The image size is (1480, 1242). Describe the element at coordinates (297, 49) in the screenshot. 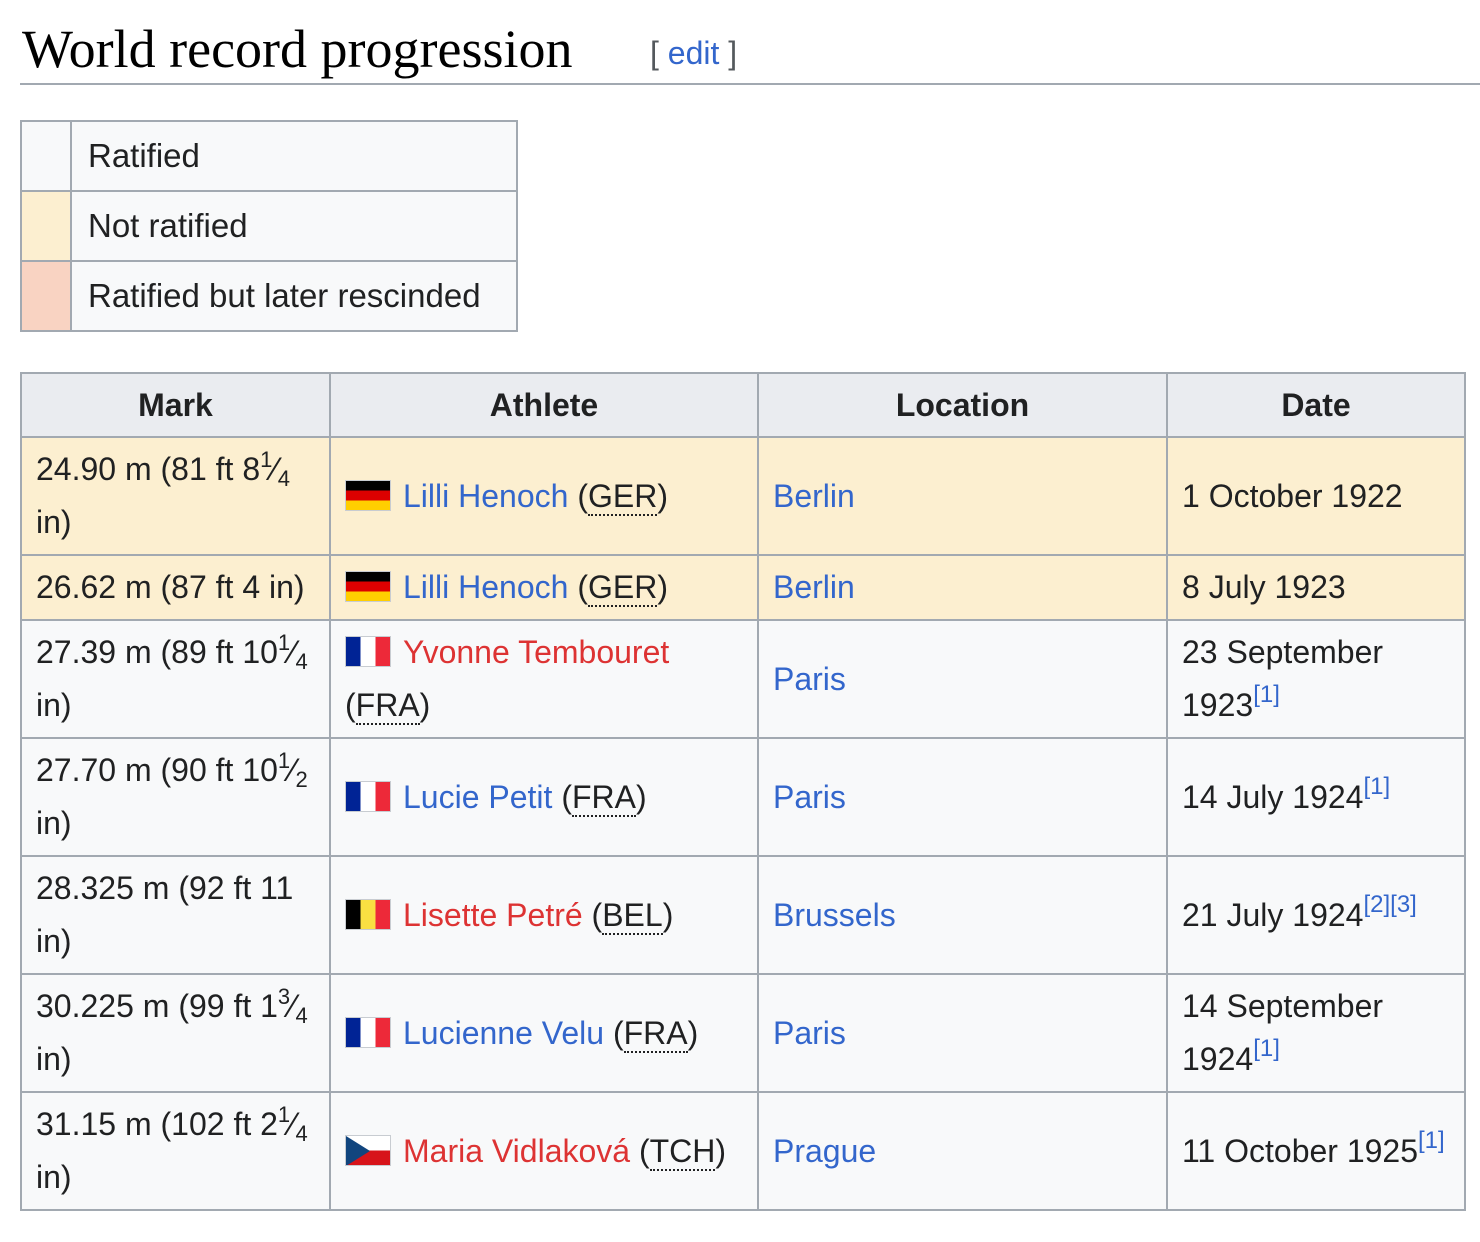

I see `section-title: World record progression` at that location.